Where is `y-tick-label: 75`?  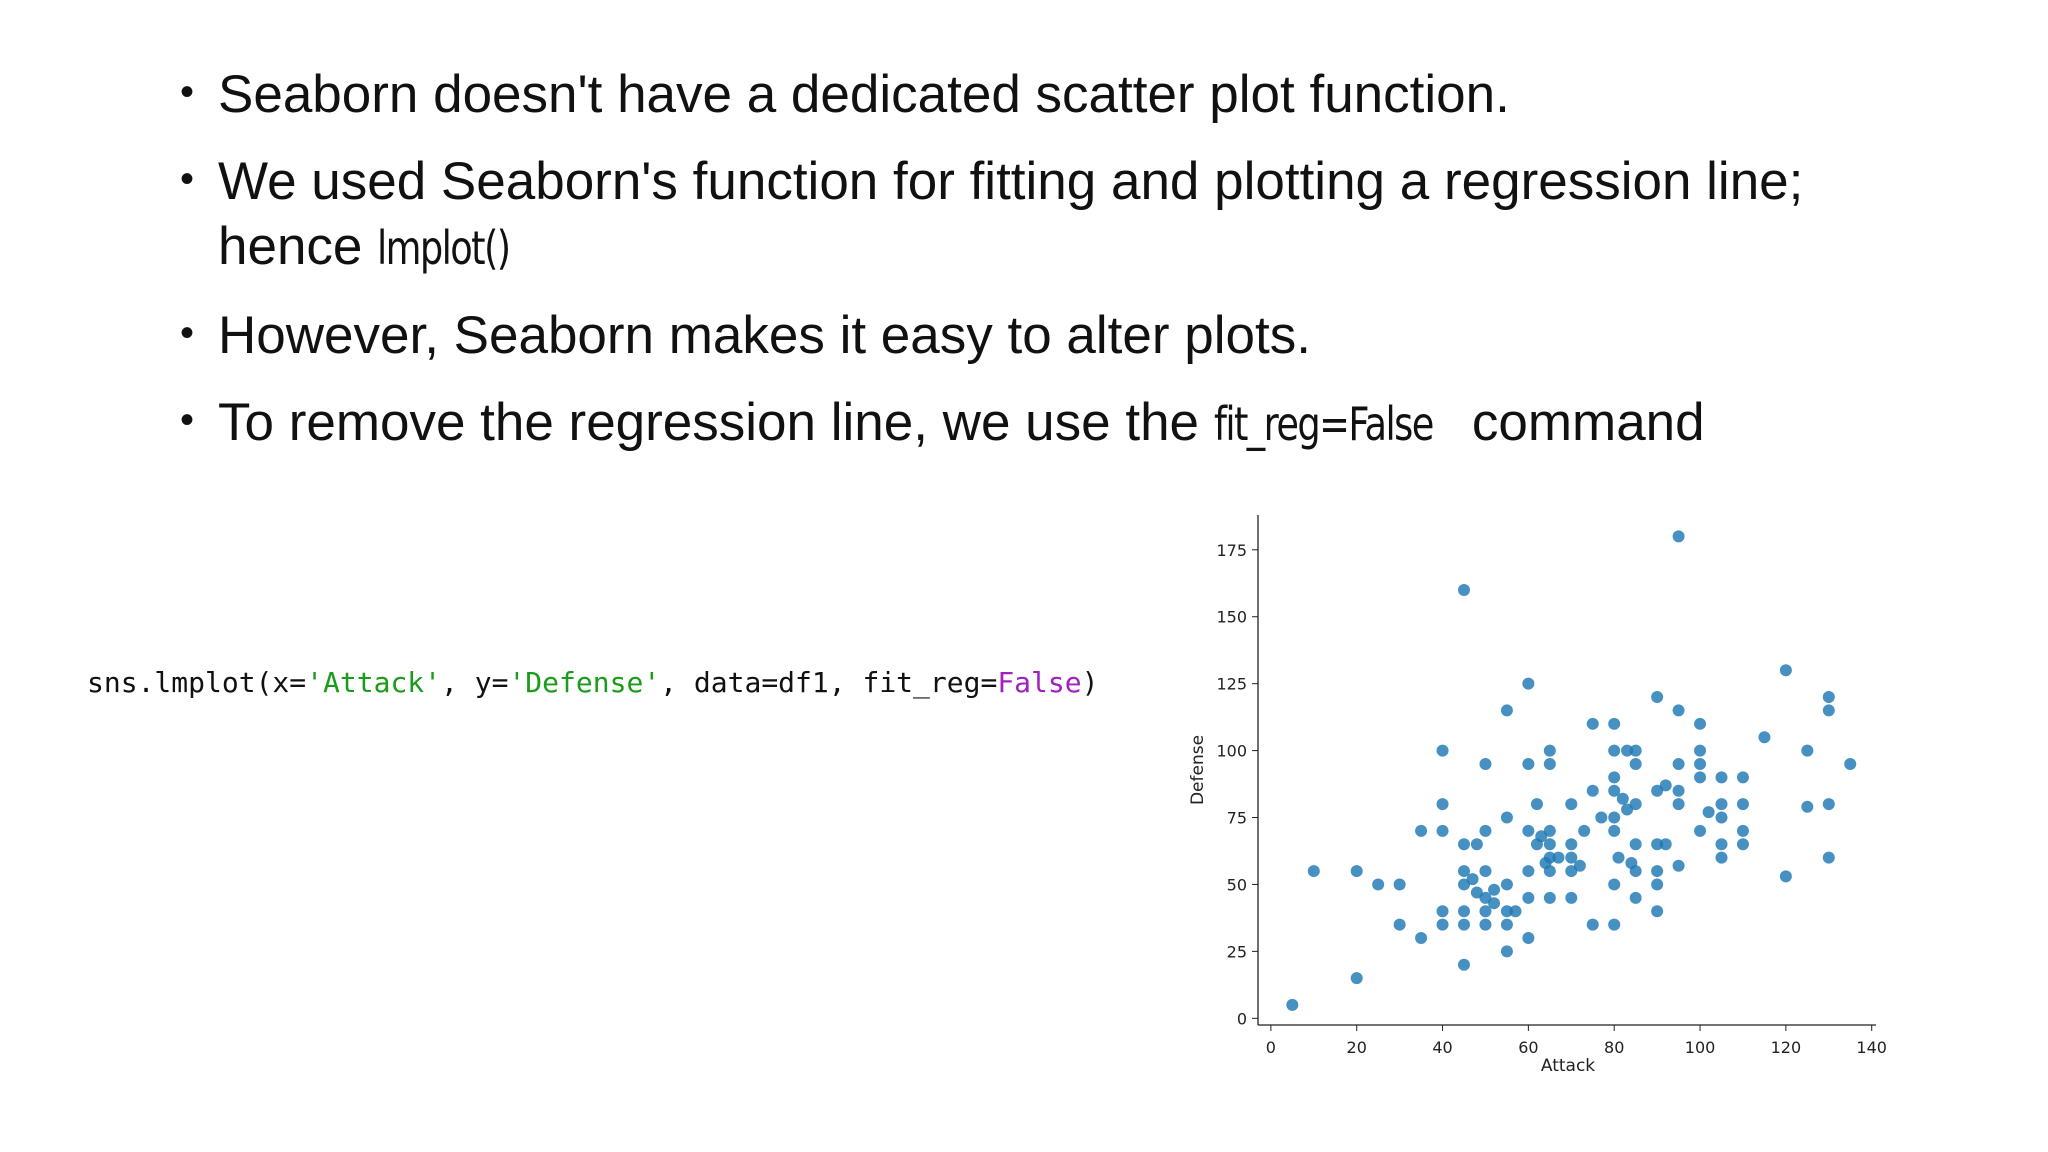
y-tick-label: 75 is located at coordinates (1237, 818).